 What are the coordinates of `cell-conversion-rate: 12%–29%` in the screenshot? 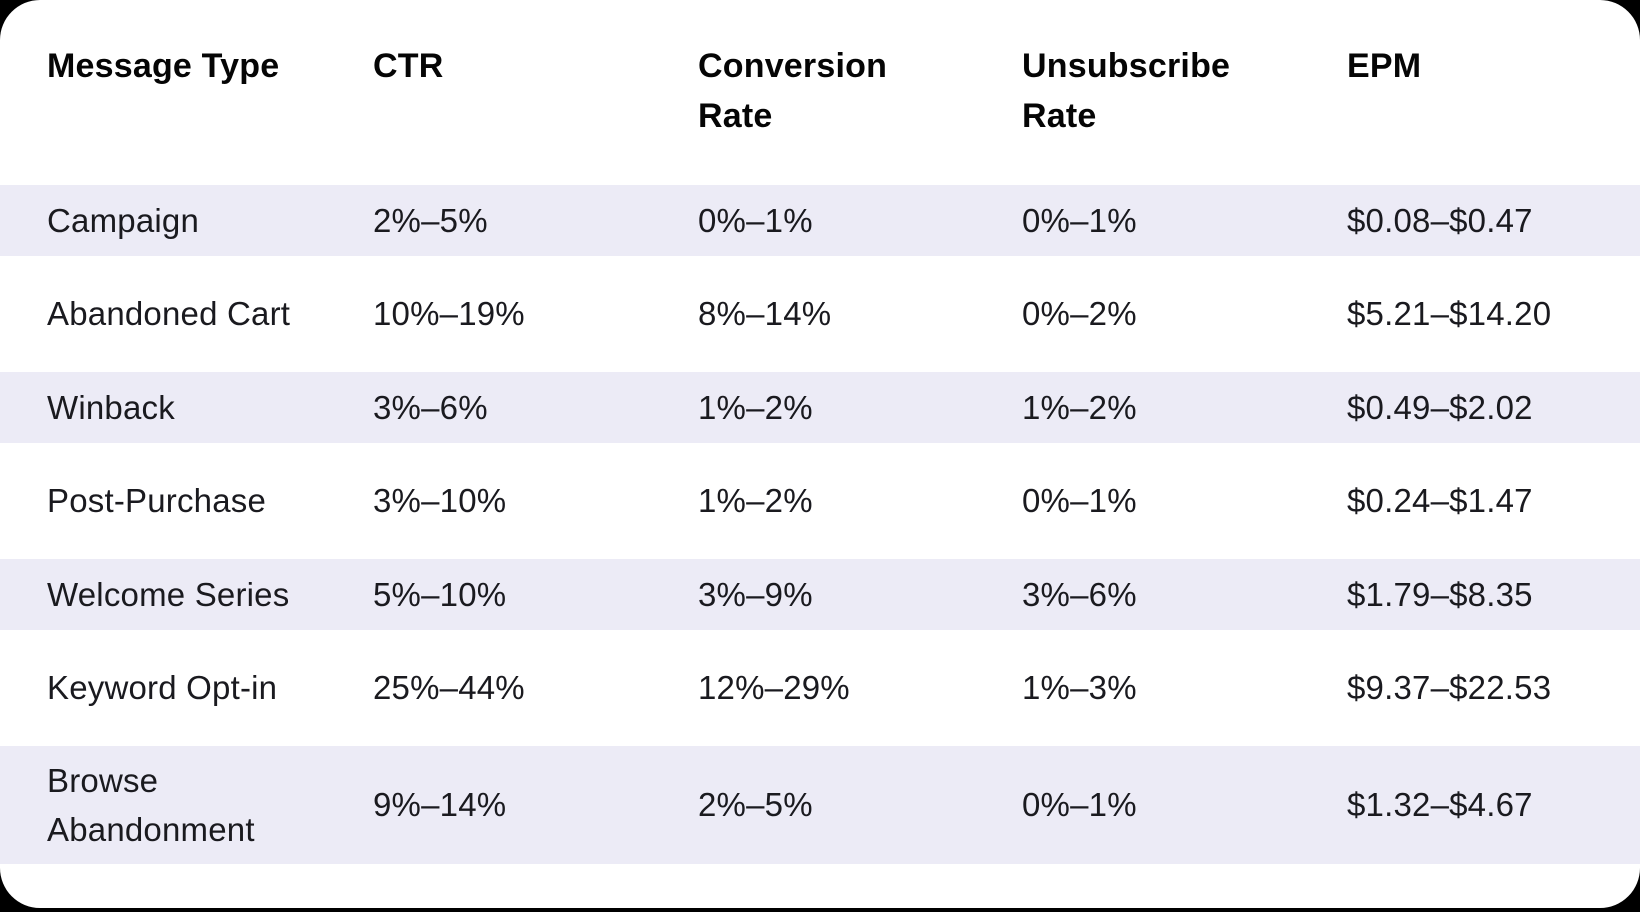 It's located at (774, 688).